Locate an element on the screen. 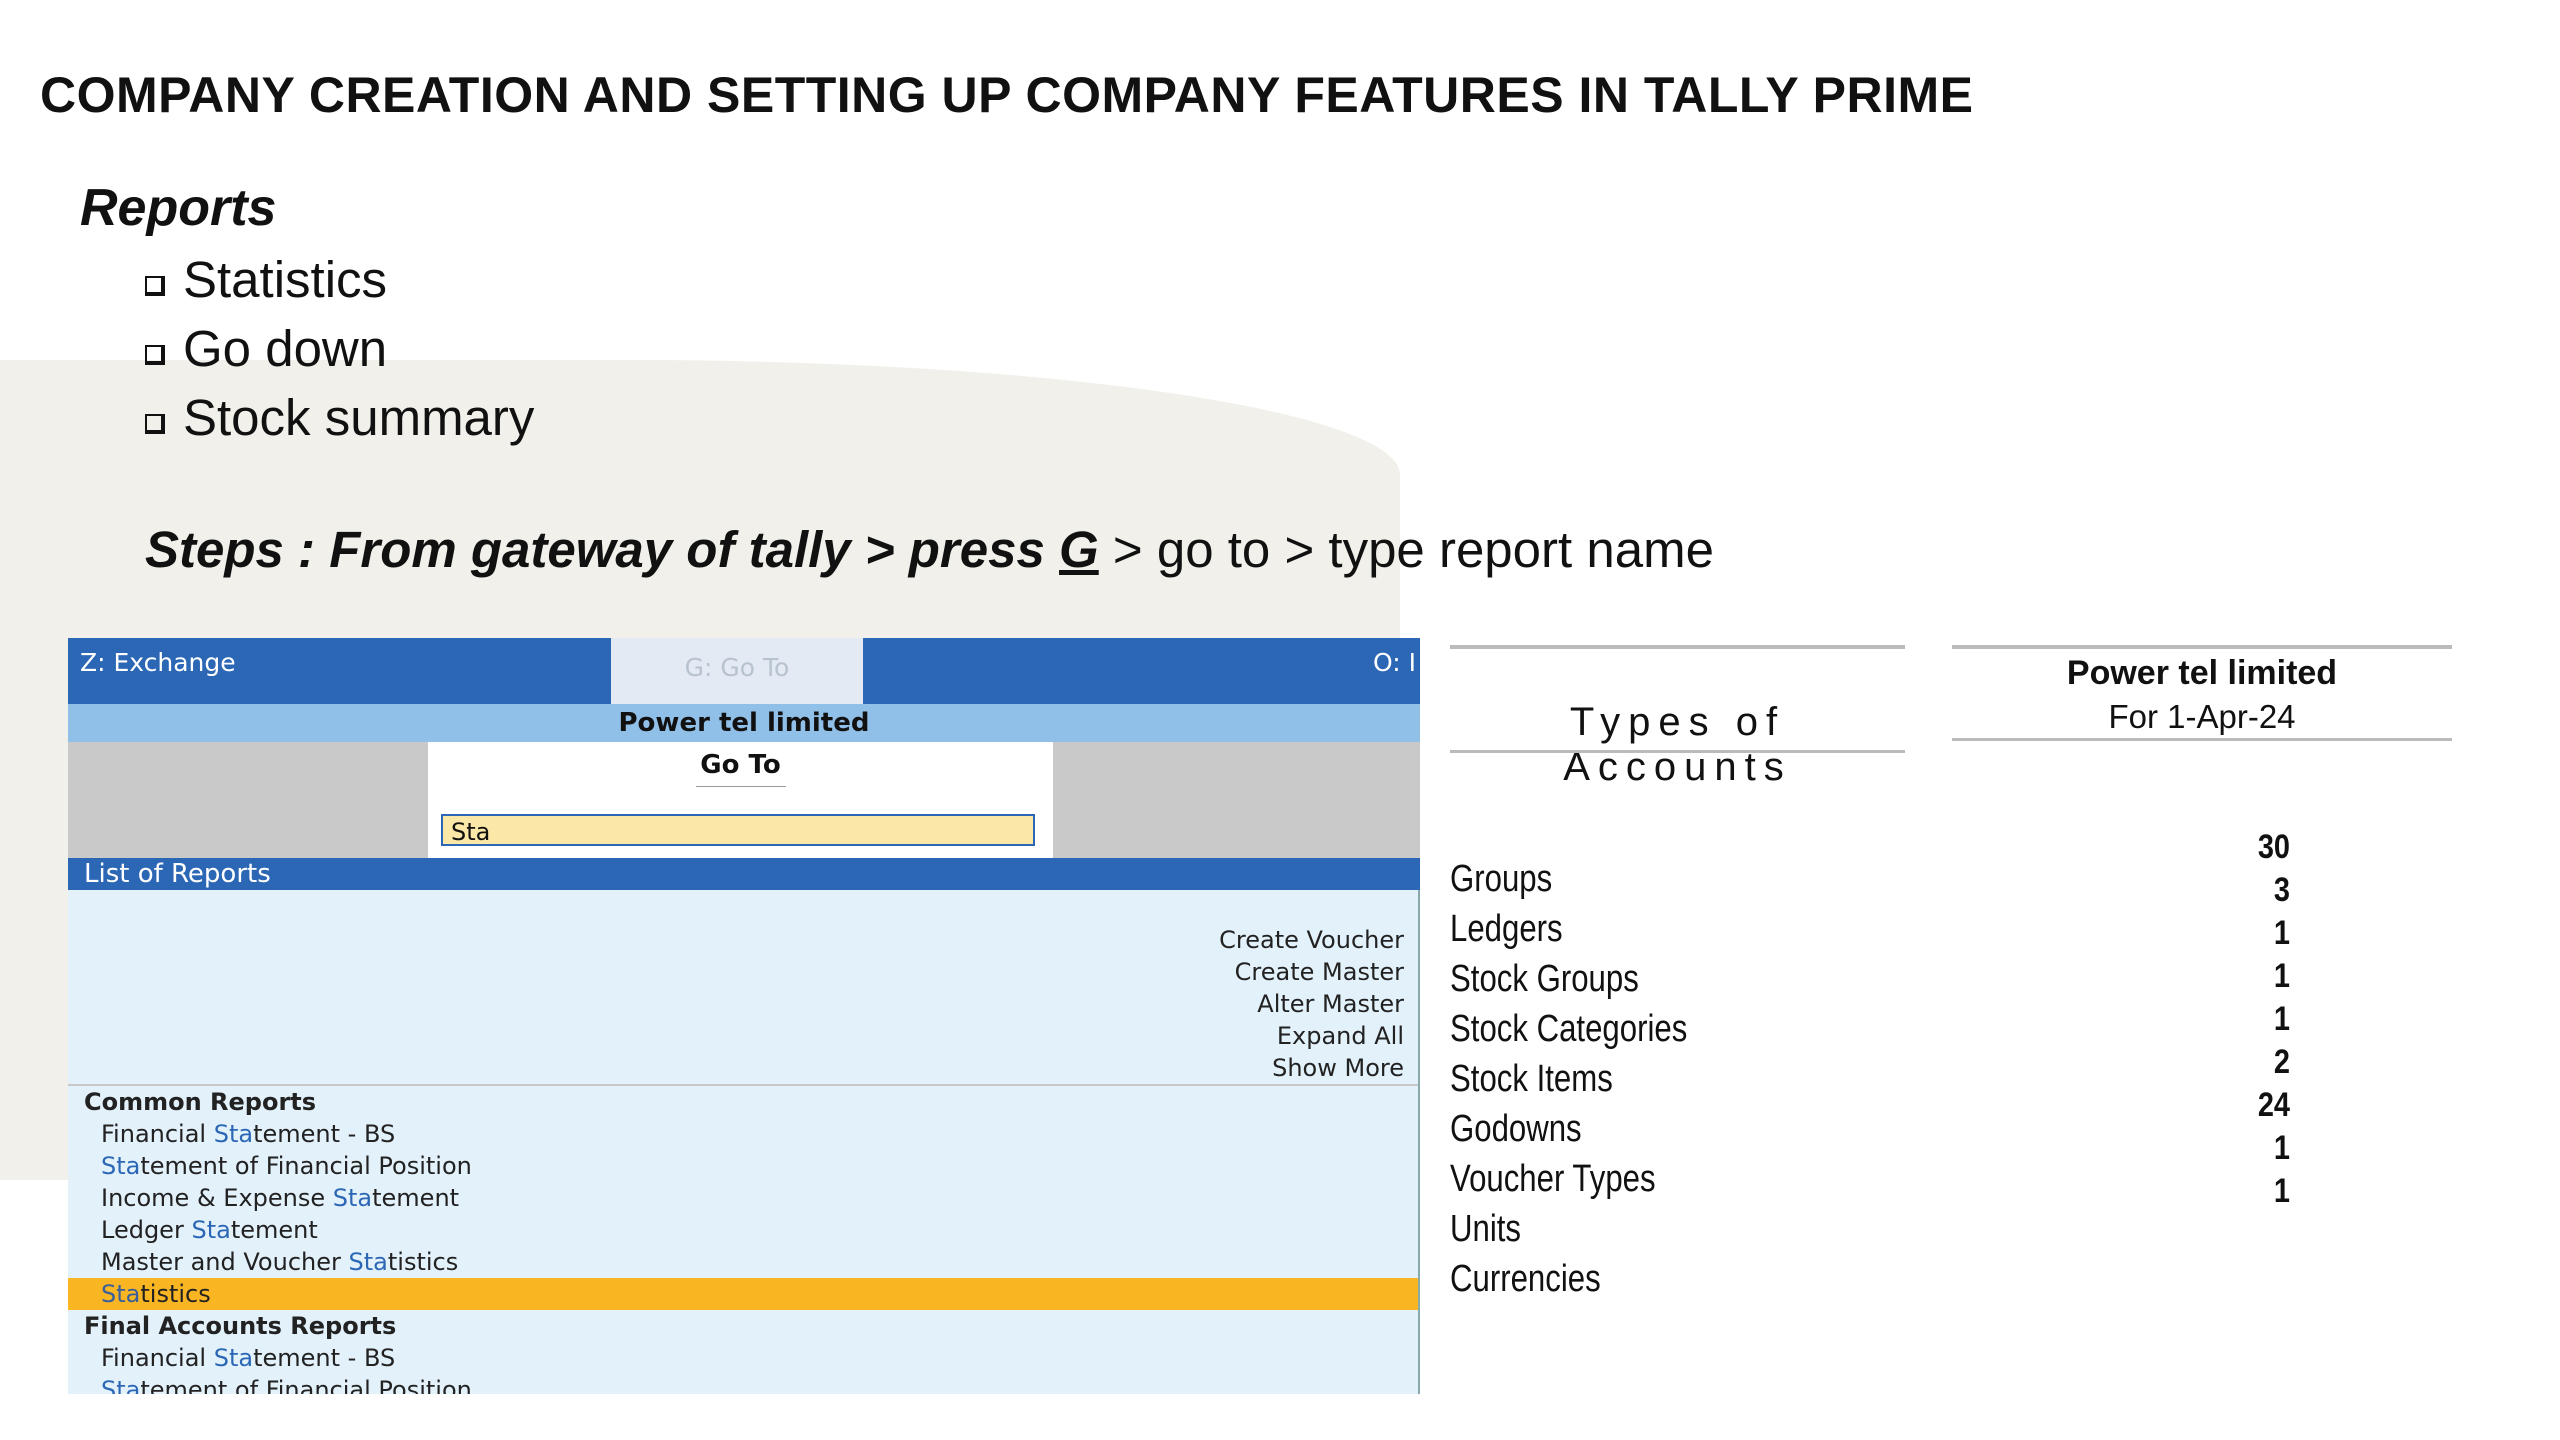  left-grey-panel is located at coordinates (248, 800).